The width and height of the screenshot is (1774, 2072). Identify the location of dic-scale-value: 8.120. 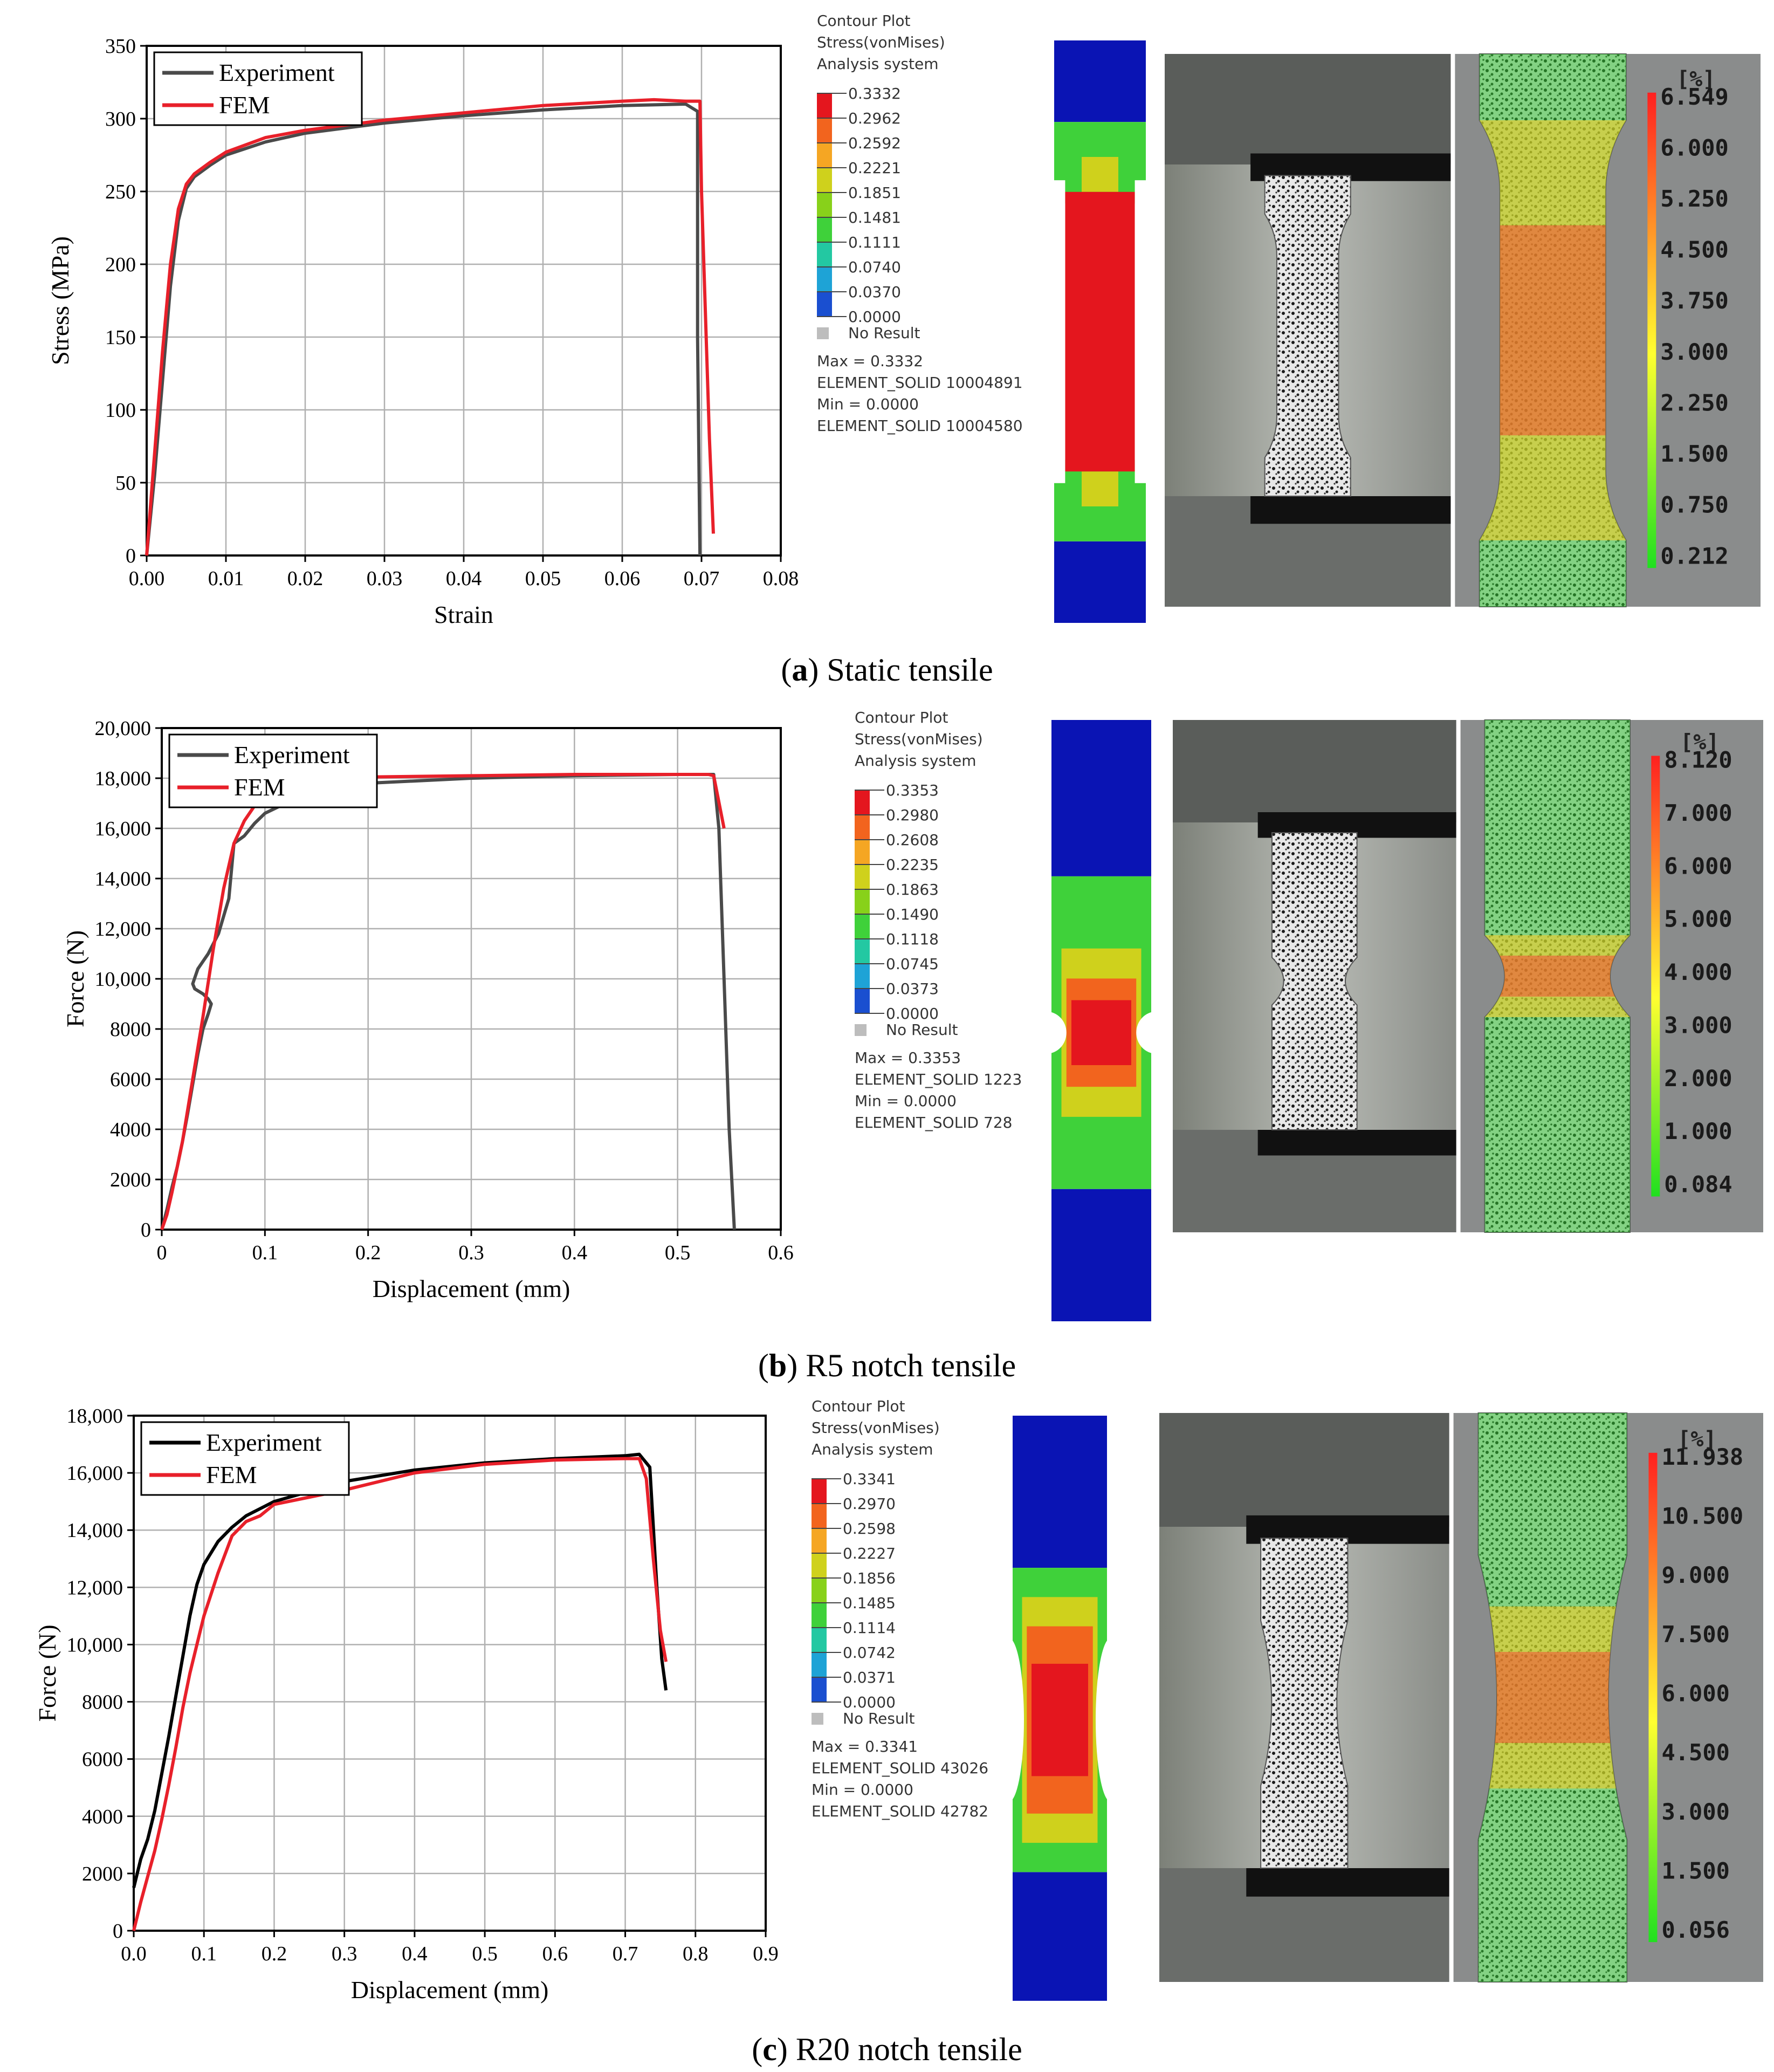
(1698, 760).